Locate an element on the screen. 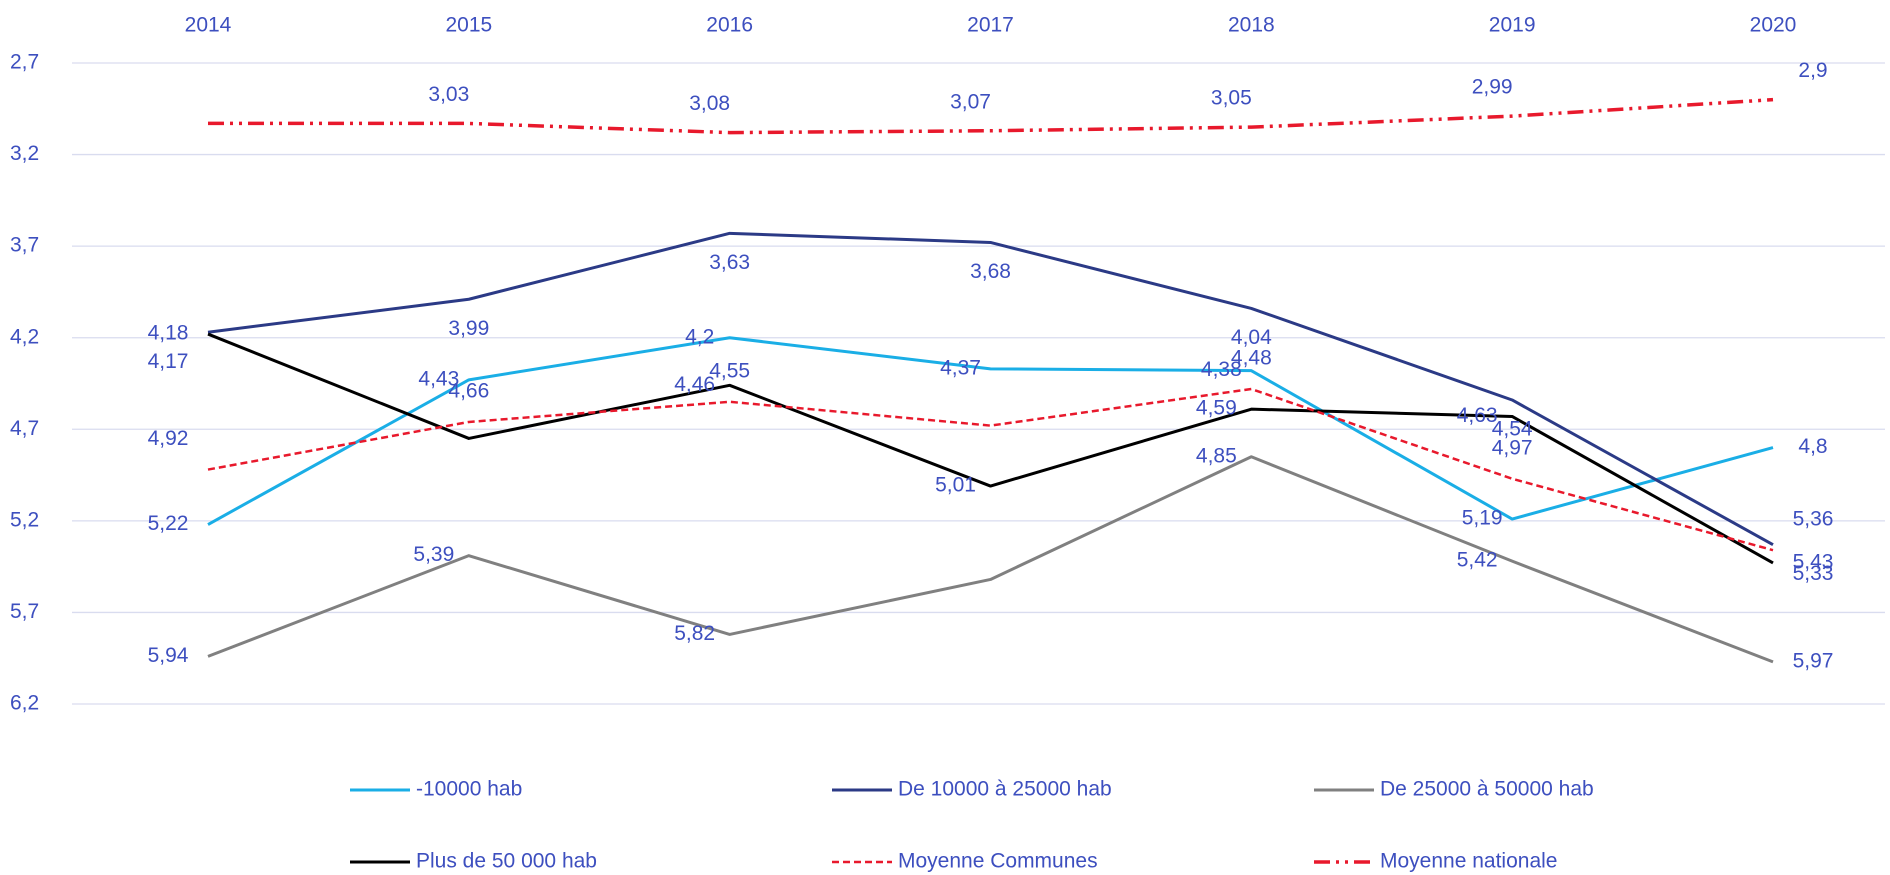 The width and height of the screenshot is (1890, 875). data-label: 4,48 is located at coordinates (1251, 358).